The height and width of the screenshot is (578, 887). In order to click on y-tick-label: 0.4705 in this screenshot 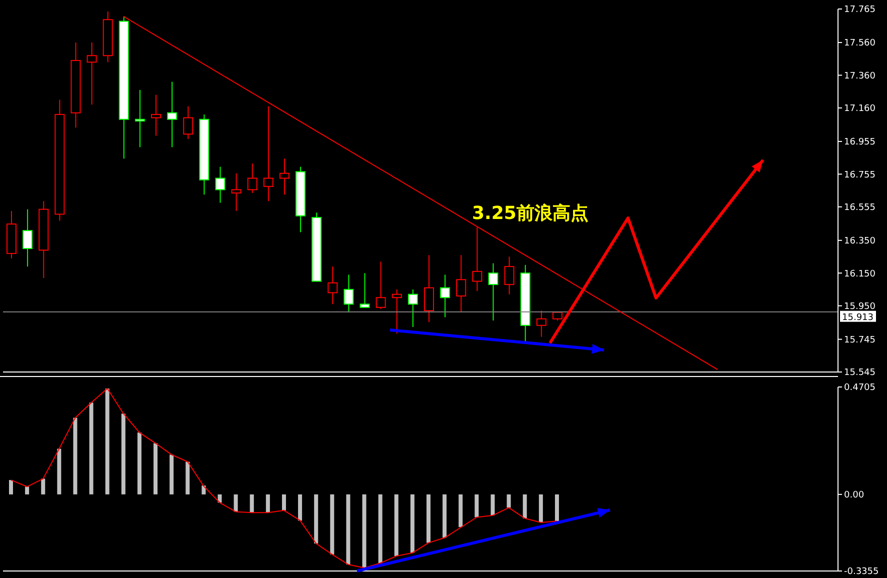, I will do `click(860, 388)`.